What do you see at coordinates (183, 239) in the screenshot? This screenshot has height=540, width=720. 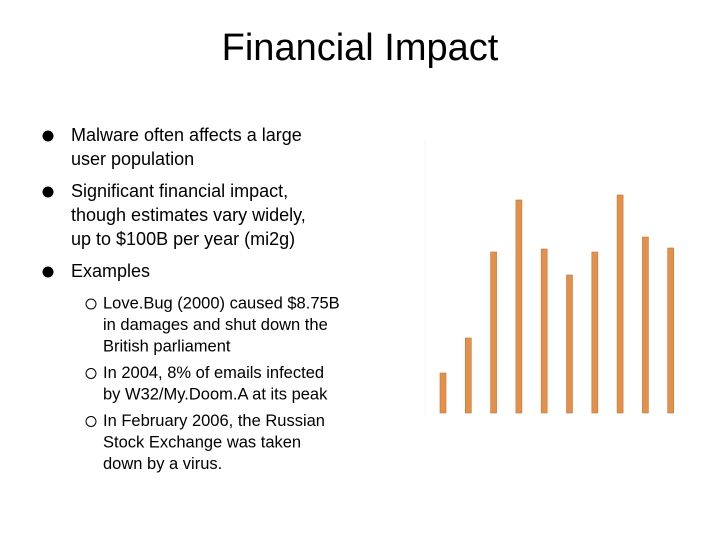 I see `bullet-text: up to $100B per year (mi2g)` at bounding box center [183, 239].